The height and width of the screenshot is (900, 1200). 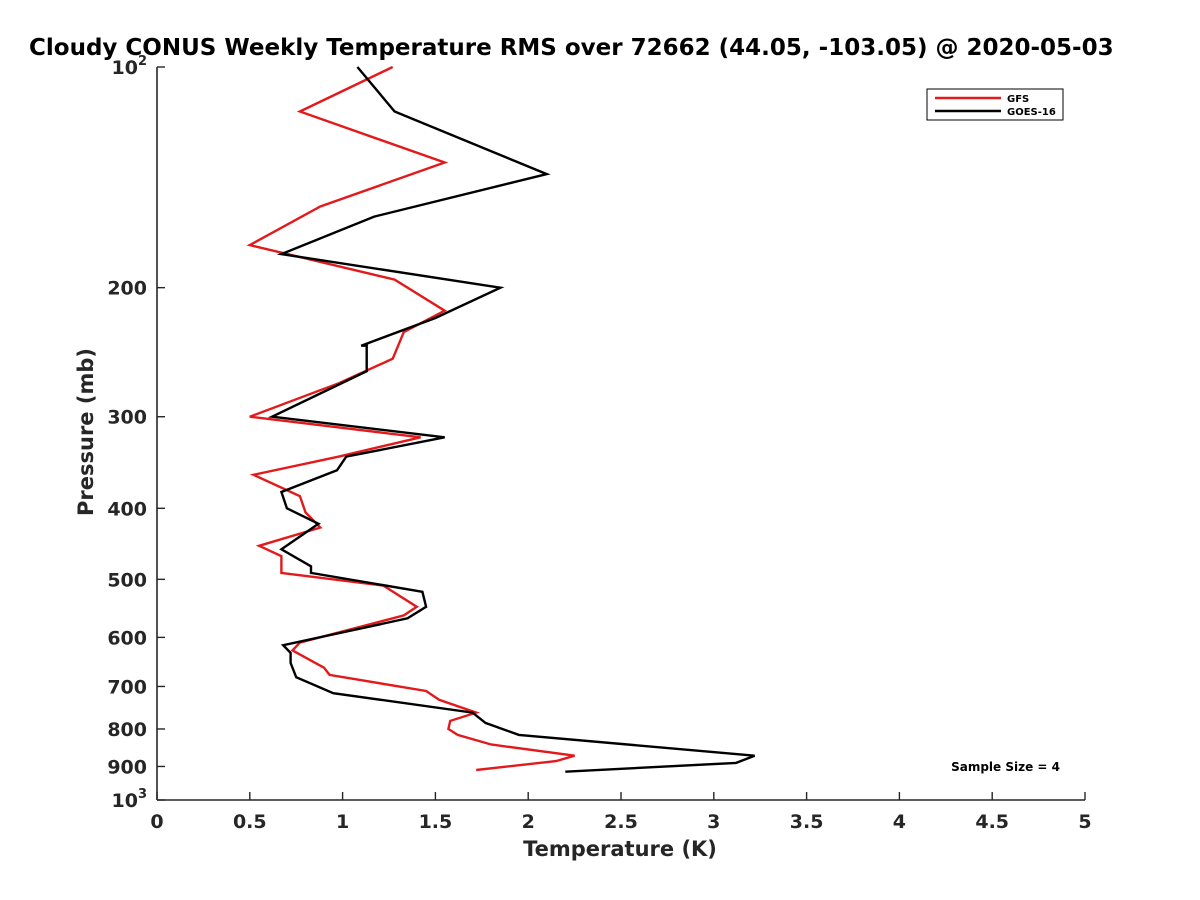 I want to click on y-axis-label: Pressure (mb), so click(x=86, y=432).